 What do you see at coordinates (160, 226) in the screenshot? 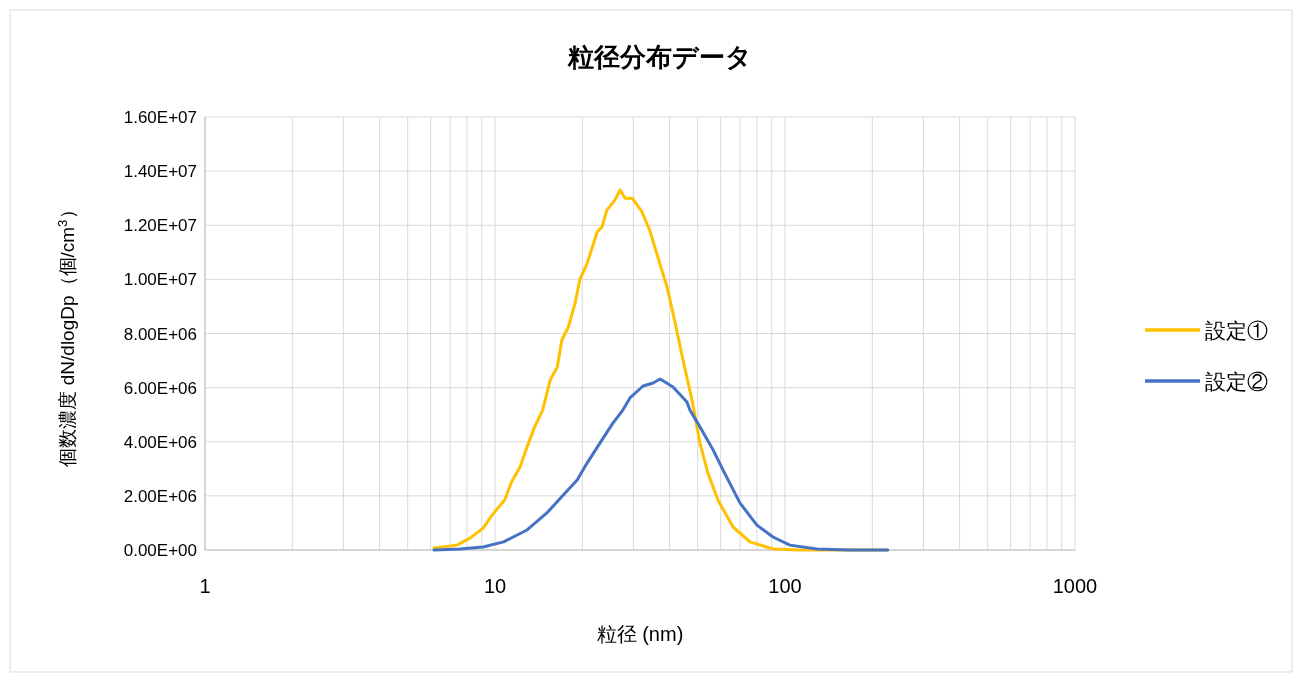
I see `y-tick-label: 1.20E+07` at bounding box center [160, 226].